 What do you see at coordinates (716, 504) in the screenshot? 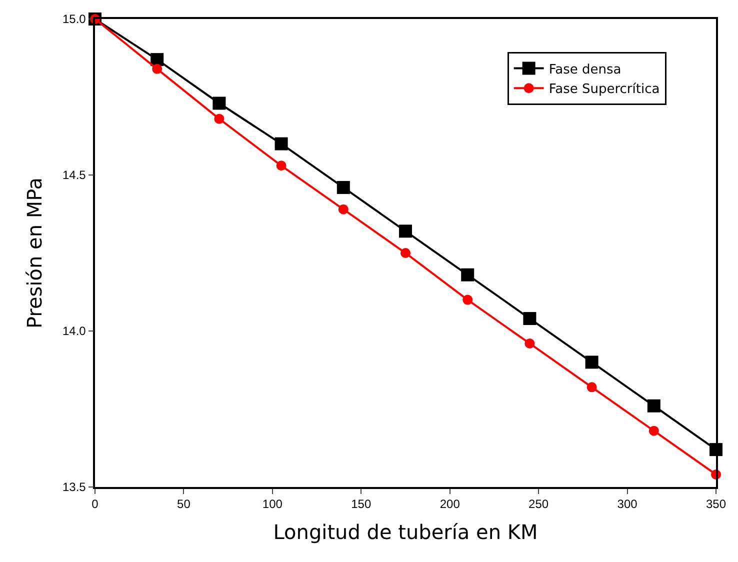
I see `x-tick-label: 350` at bounding box center [716, 504].